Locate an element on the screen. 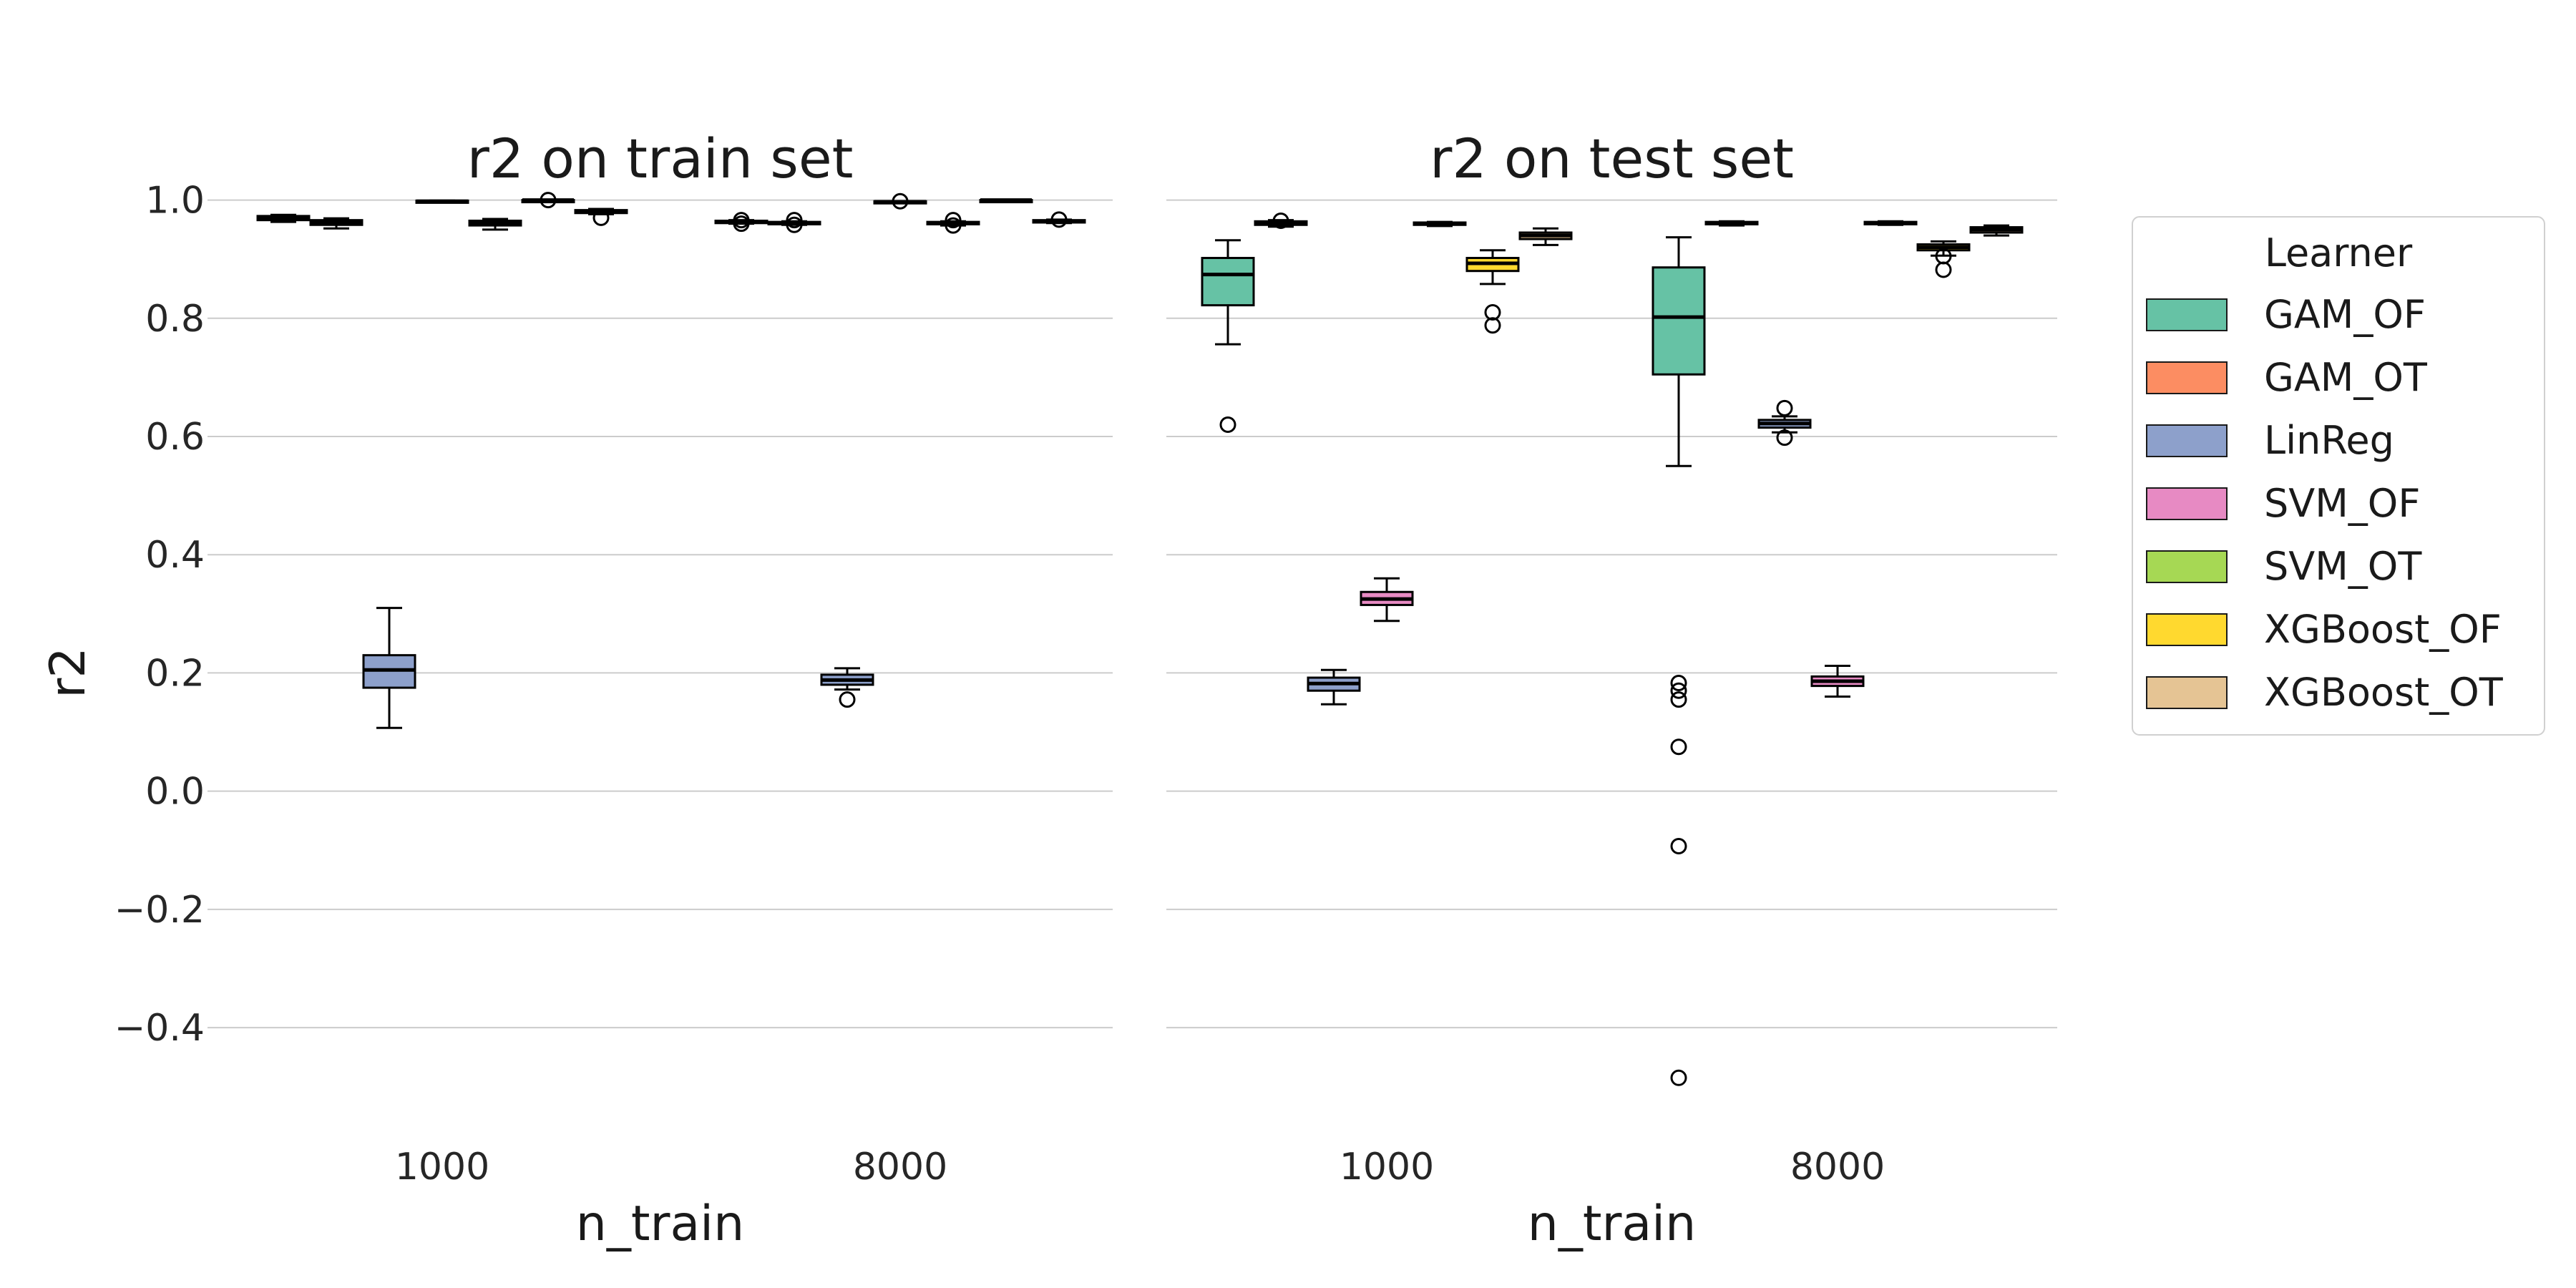 This screenshot has width=2576, height=1288. y-tick-label: 0.2 is located at coordinates (175, 673).